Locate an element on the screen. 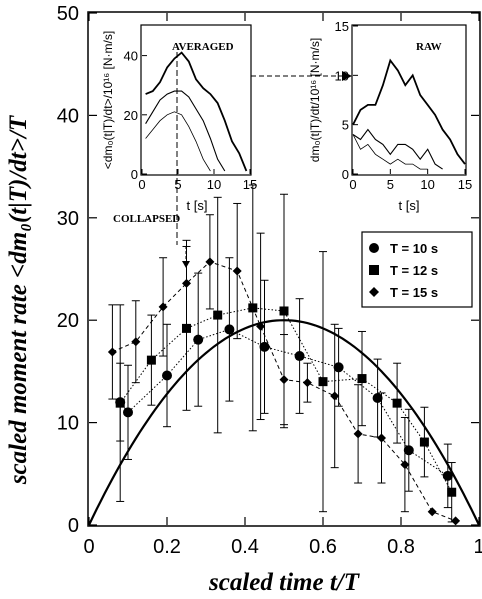  inset-raw-x-tick-label: 15 is located at coordinates (465, 184).